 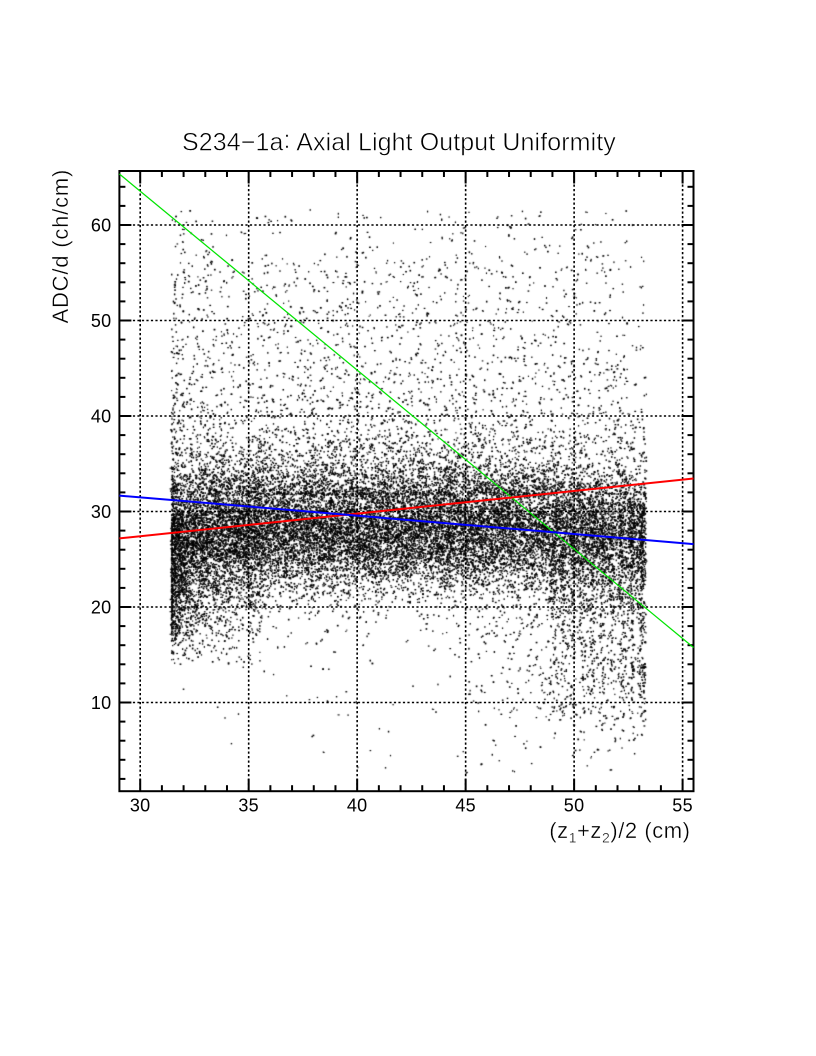 What do you see at coordinates (619, 832) in the screenshot?
I see `svg-text: (z1+z2)/2 (cm)` at bounding box center [619, 832].